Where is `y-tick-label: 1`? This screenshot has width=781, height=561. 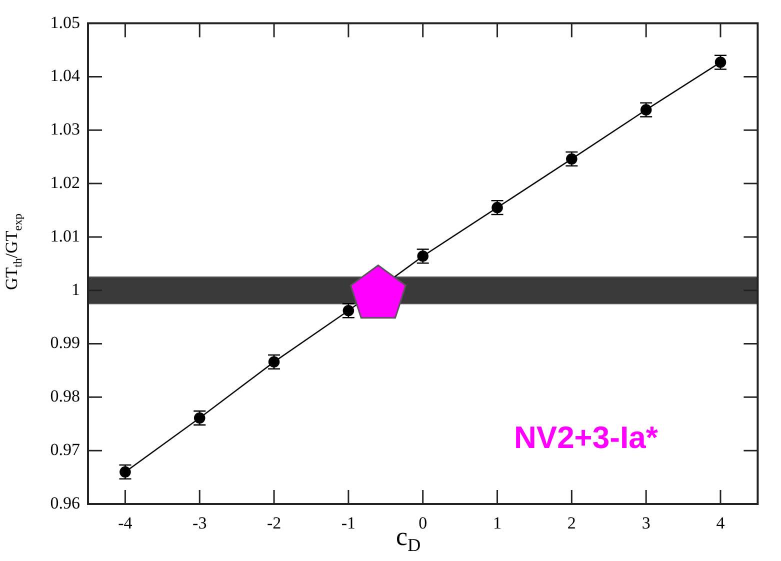
y-tick-label: 1 is located at coordinates (76, 289).